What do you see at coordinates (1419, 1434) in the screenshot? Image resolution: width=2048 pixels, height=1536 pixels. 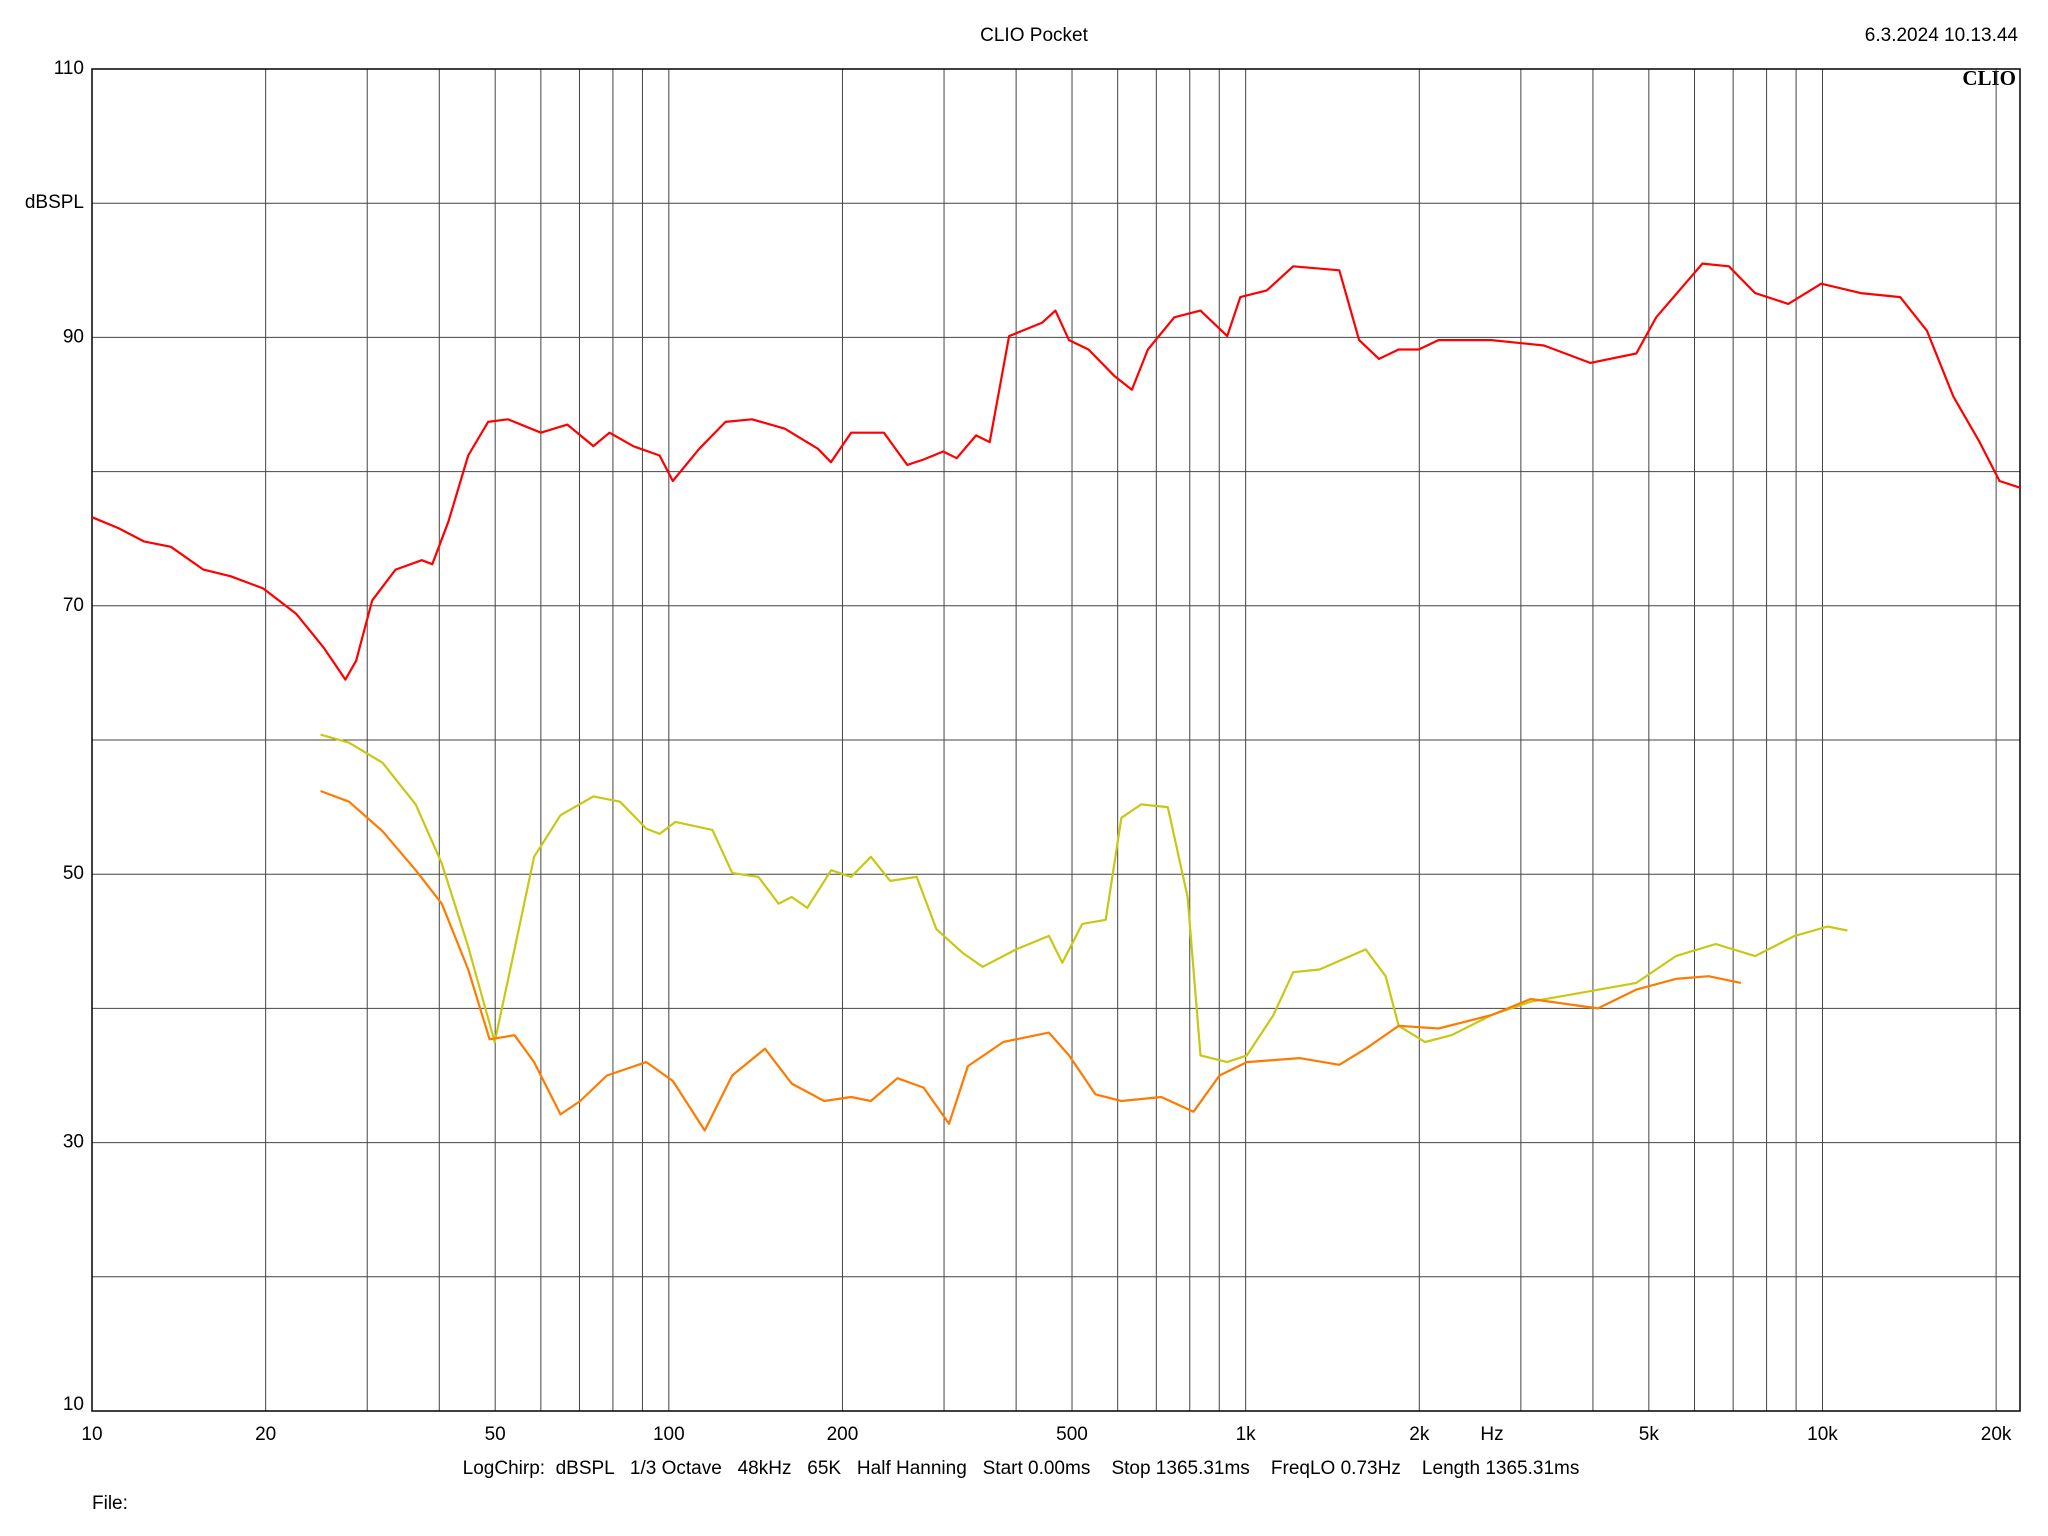 I see `x-tick-label: 2k` at bounding box center [1419, 1434].